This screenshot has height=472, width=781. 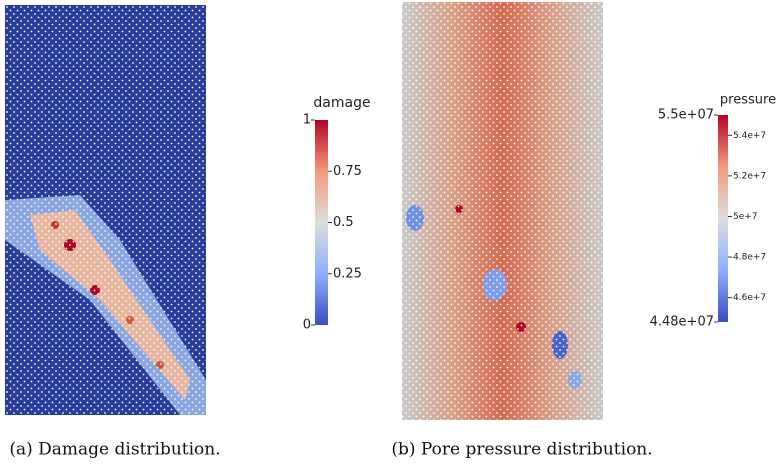 I want to click on tick-label: 1, so click(x=307, y=120).